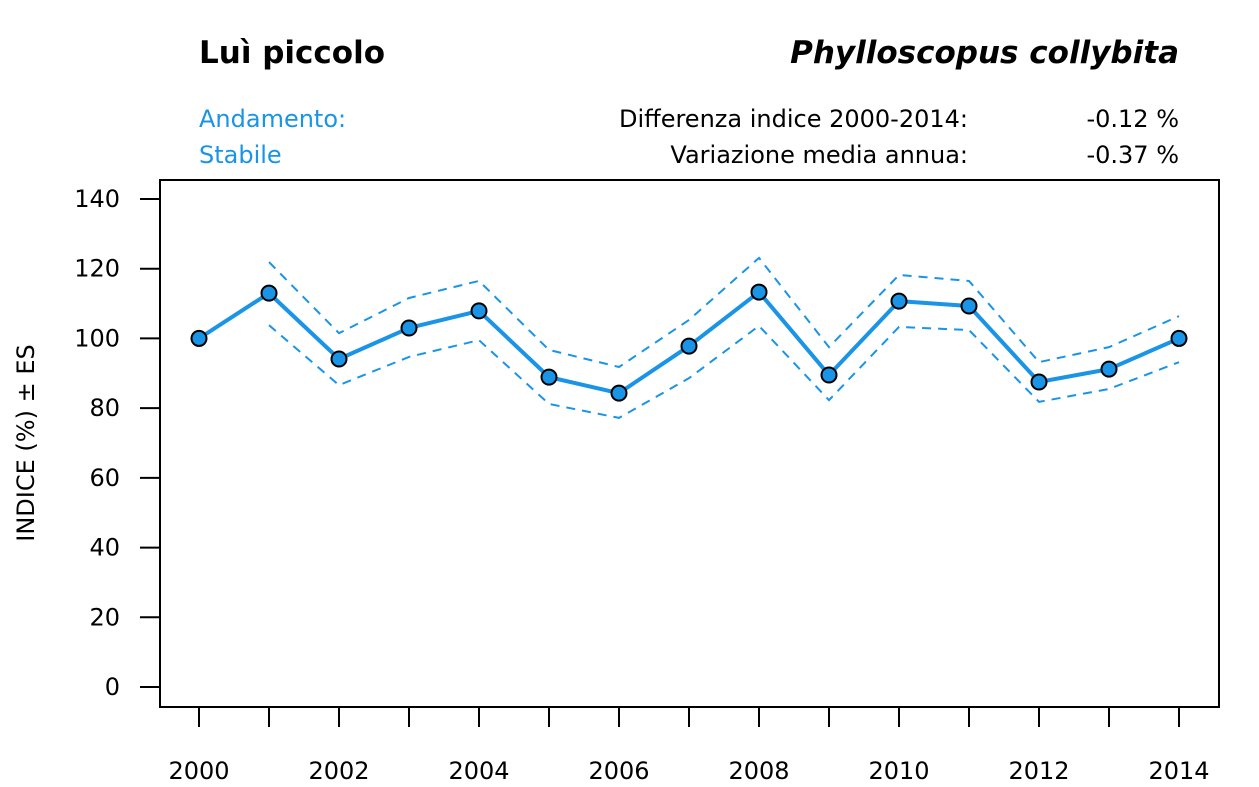 The image size is (1259, 787). I want to click on trend-label: Andamento:, so click(272, 119).